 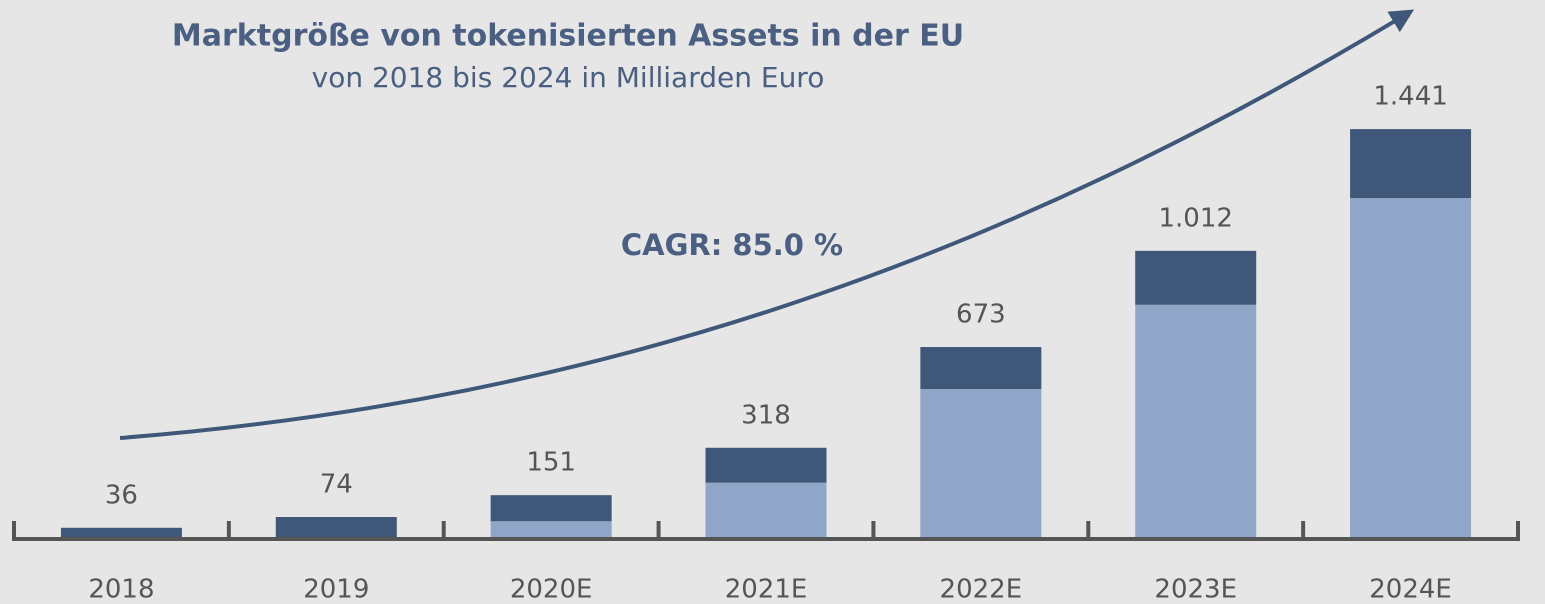 What do you see at coordinates (551, 589) in the screenshot?
I see `x-tick-label: 2020E` at bounding box center [551, 589].